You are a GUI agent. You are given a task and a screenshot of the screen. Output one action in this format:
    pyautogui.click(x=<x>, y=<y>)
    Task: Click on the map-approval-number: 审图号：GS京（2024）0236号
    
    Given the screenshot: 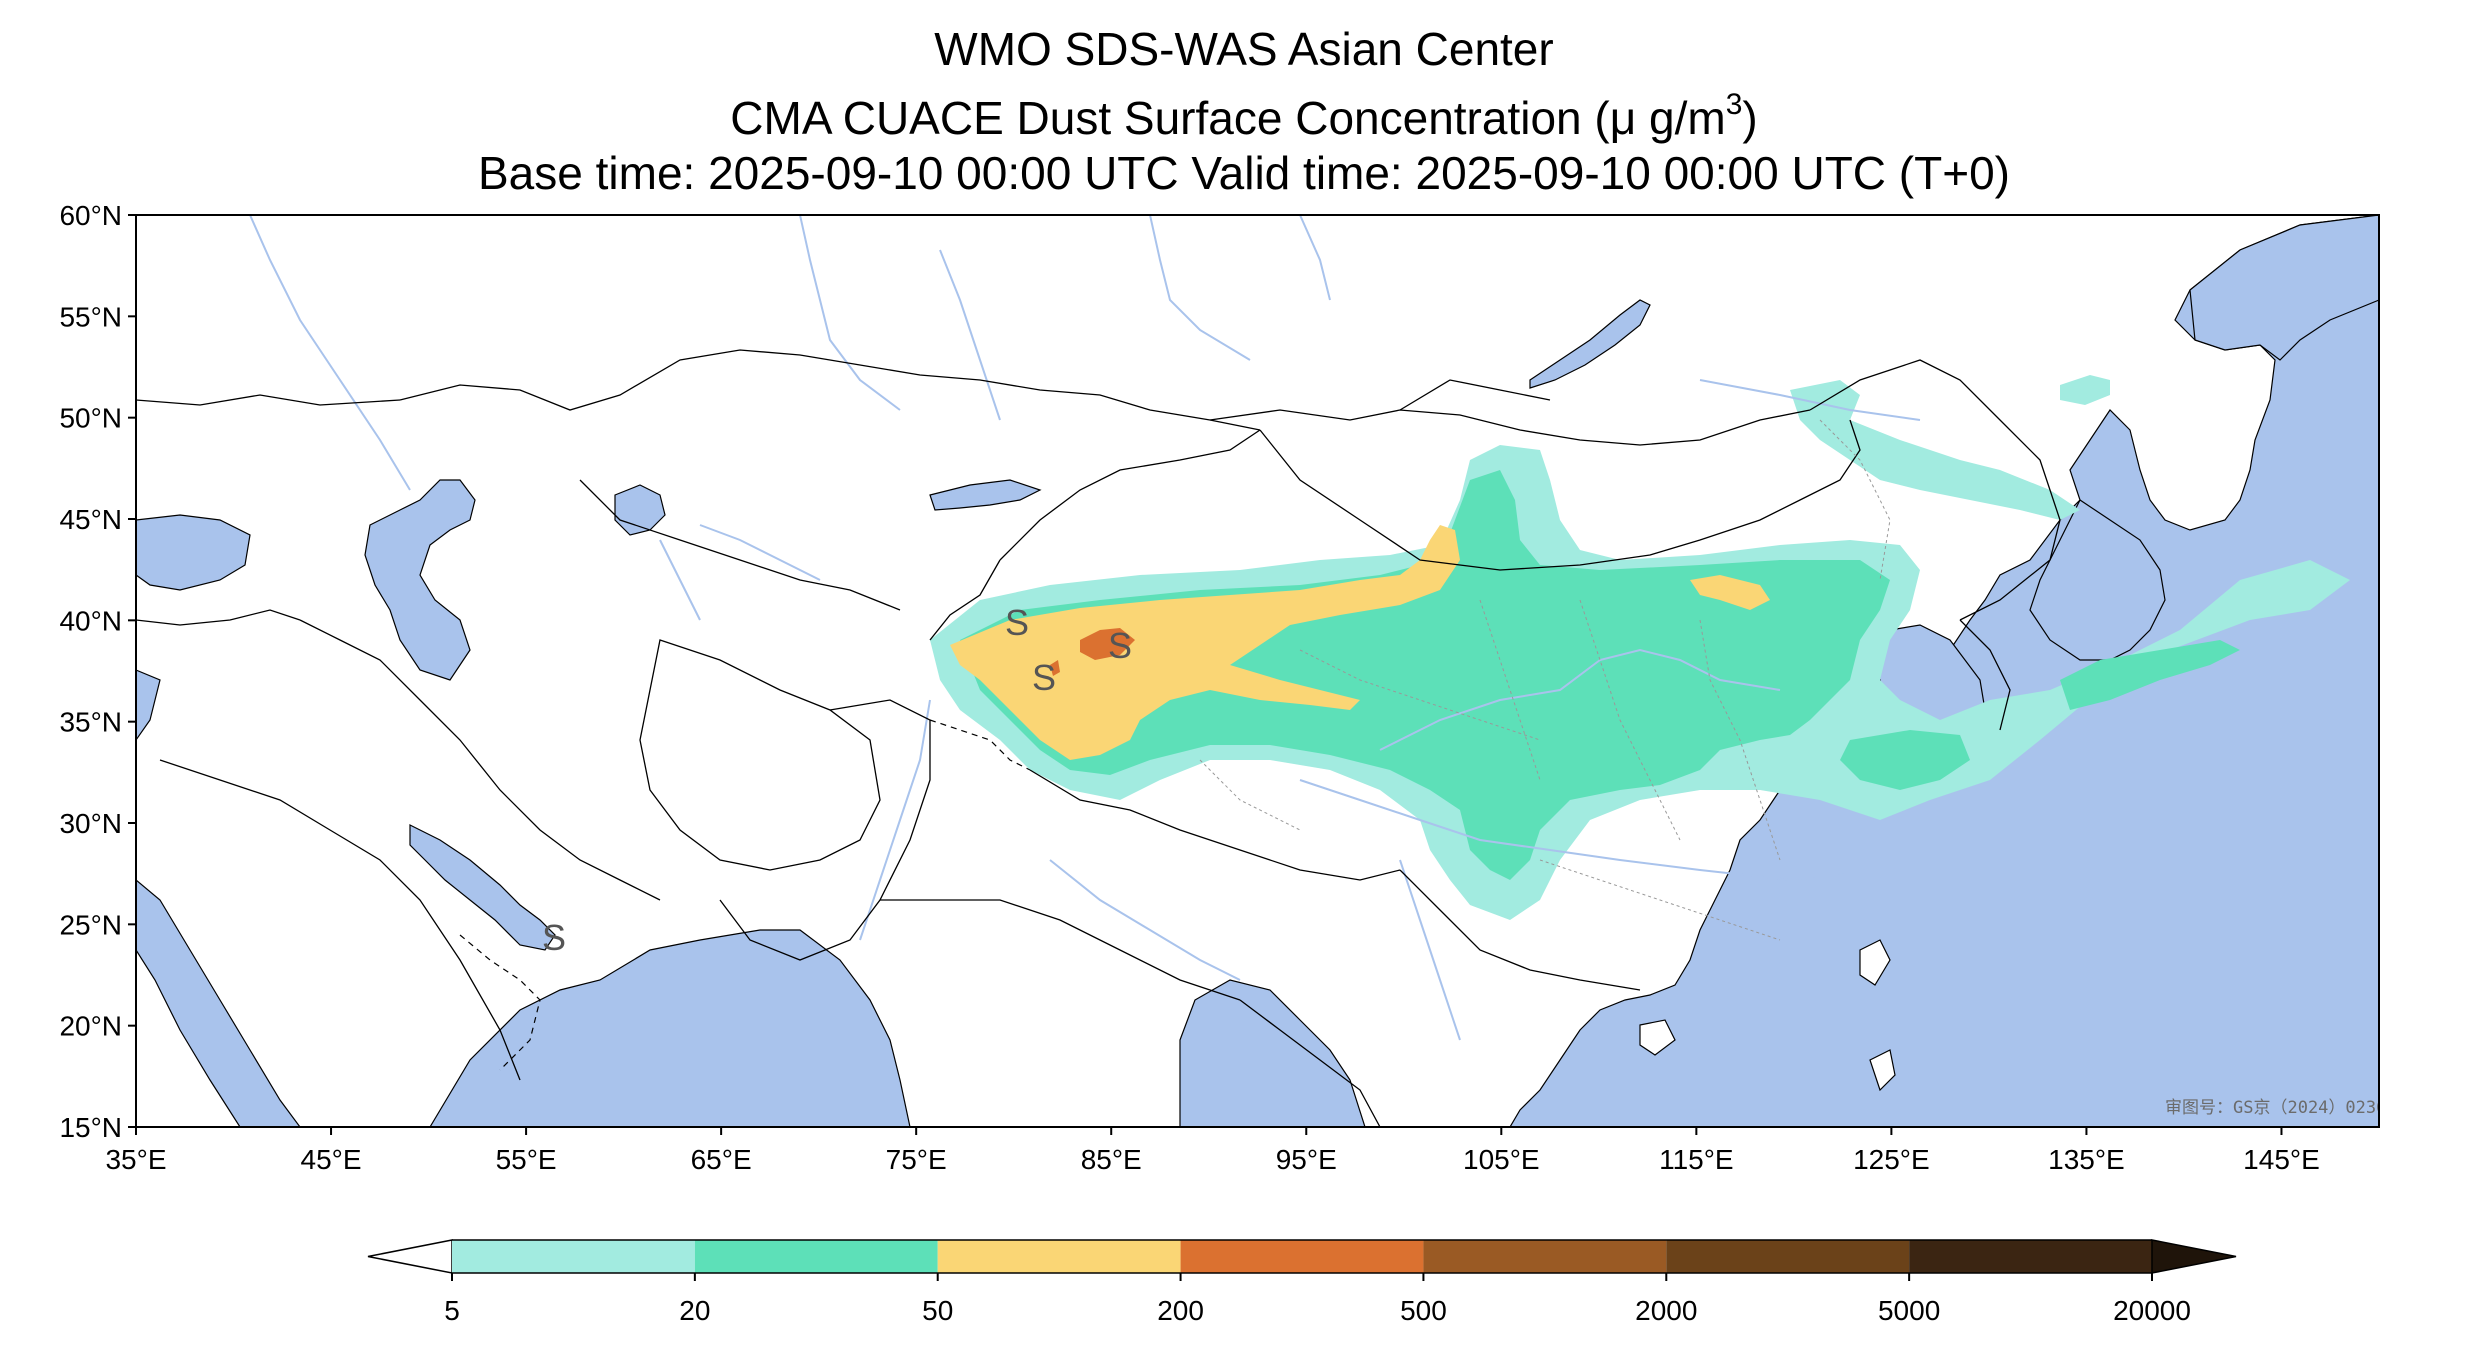 What is the action you would take?
    pyautogui.click(x=2284, y=1108)
    